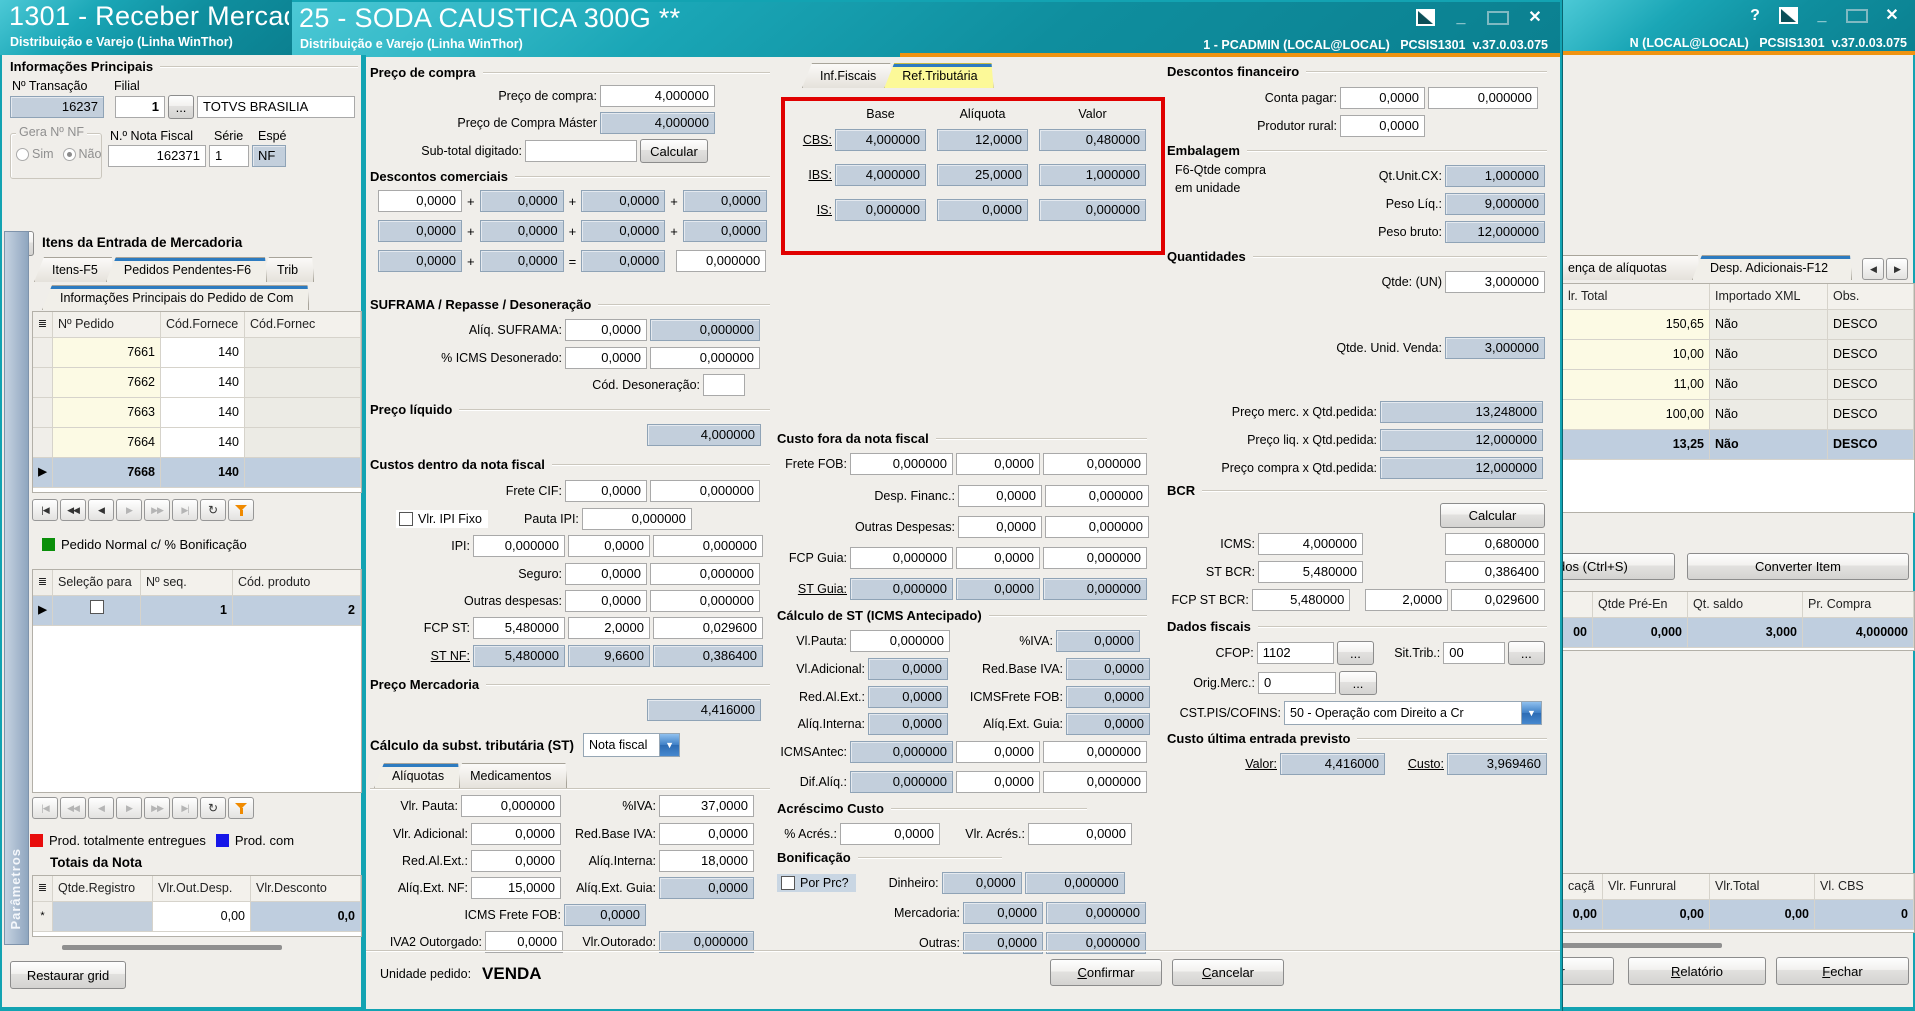 The height and width of the screenshot is (1011, 1915). I want to click on outras-despesas-valor-field: 0,000000, so click(705, 601).